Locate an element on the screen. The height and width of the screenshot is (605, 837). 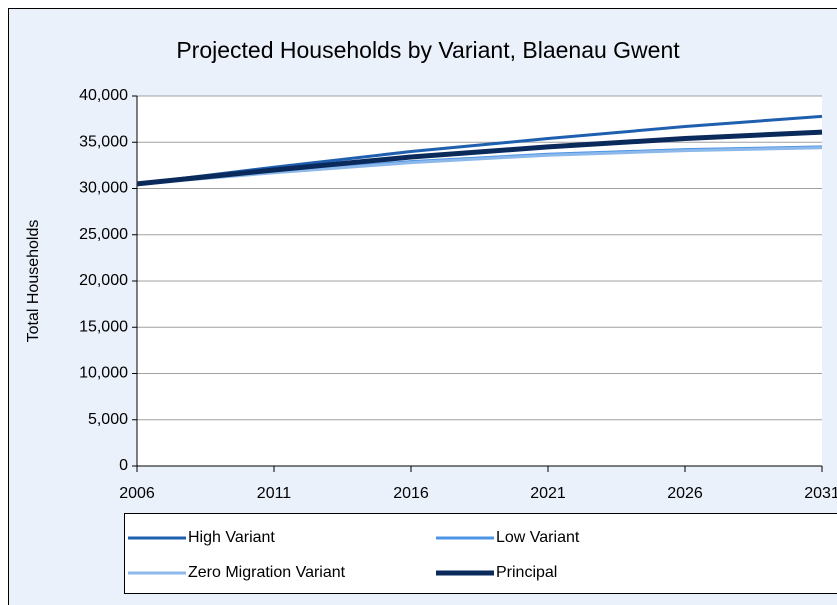
y-tick-label: 35,000 is located at coordinates (103, 141).